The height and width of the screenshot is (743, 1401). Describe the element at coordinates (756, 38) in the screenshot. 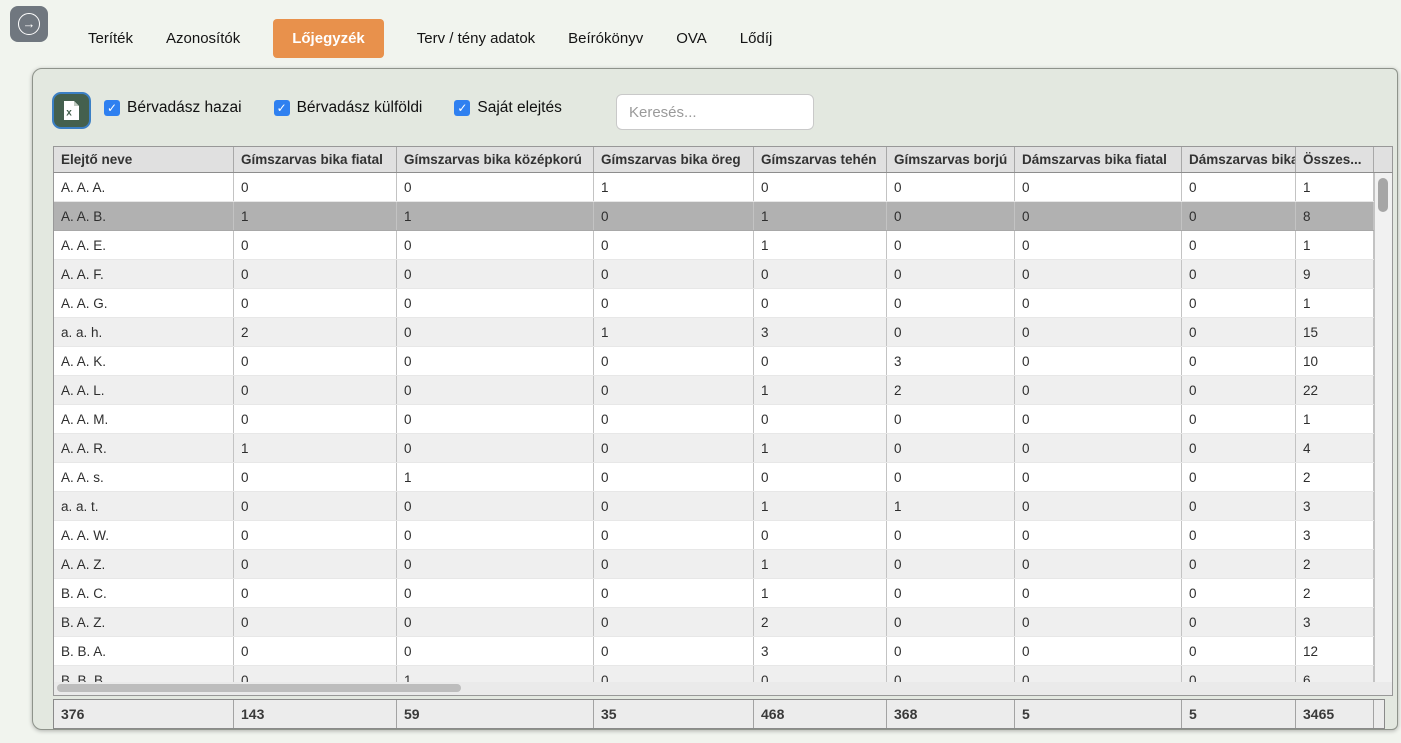

I see `tab-l-d-j: Lődíj` at that location.